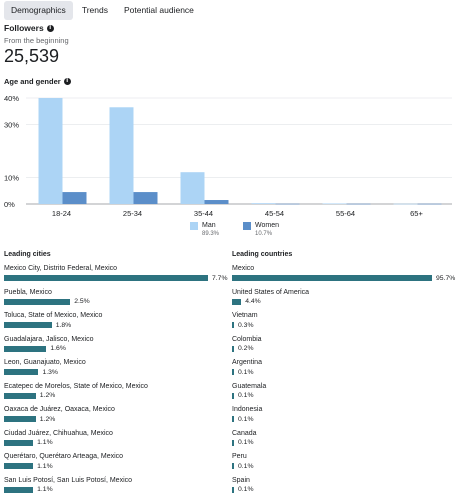  What do you see at coordinates (59, 409) in the screenshot?
I see `row-label: Oaxaca de Juárez, Oaxaca, Mexico` at bounding box center [59, 409].